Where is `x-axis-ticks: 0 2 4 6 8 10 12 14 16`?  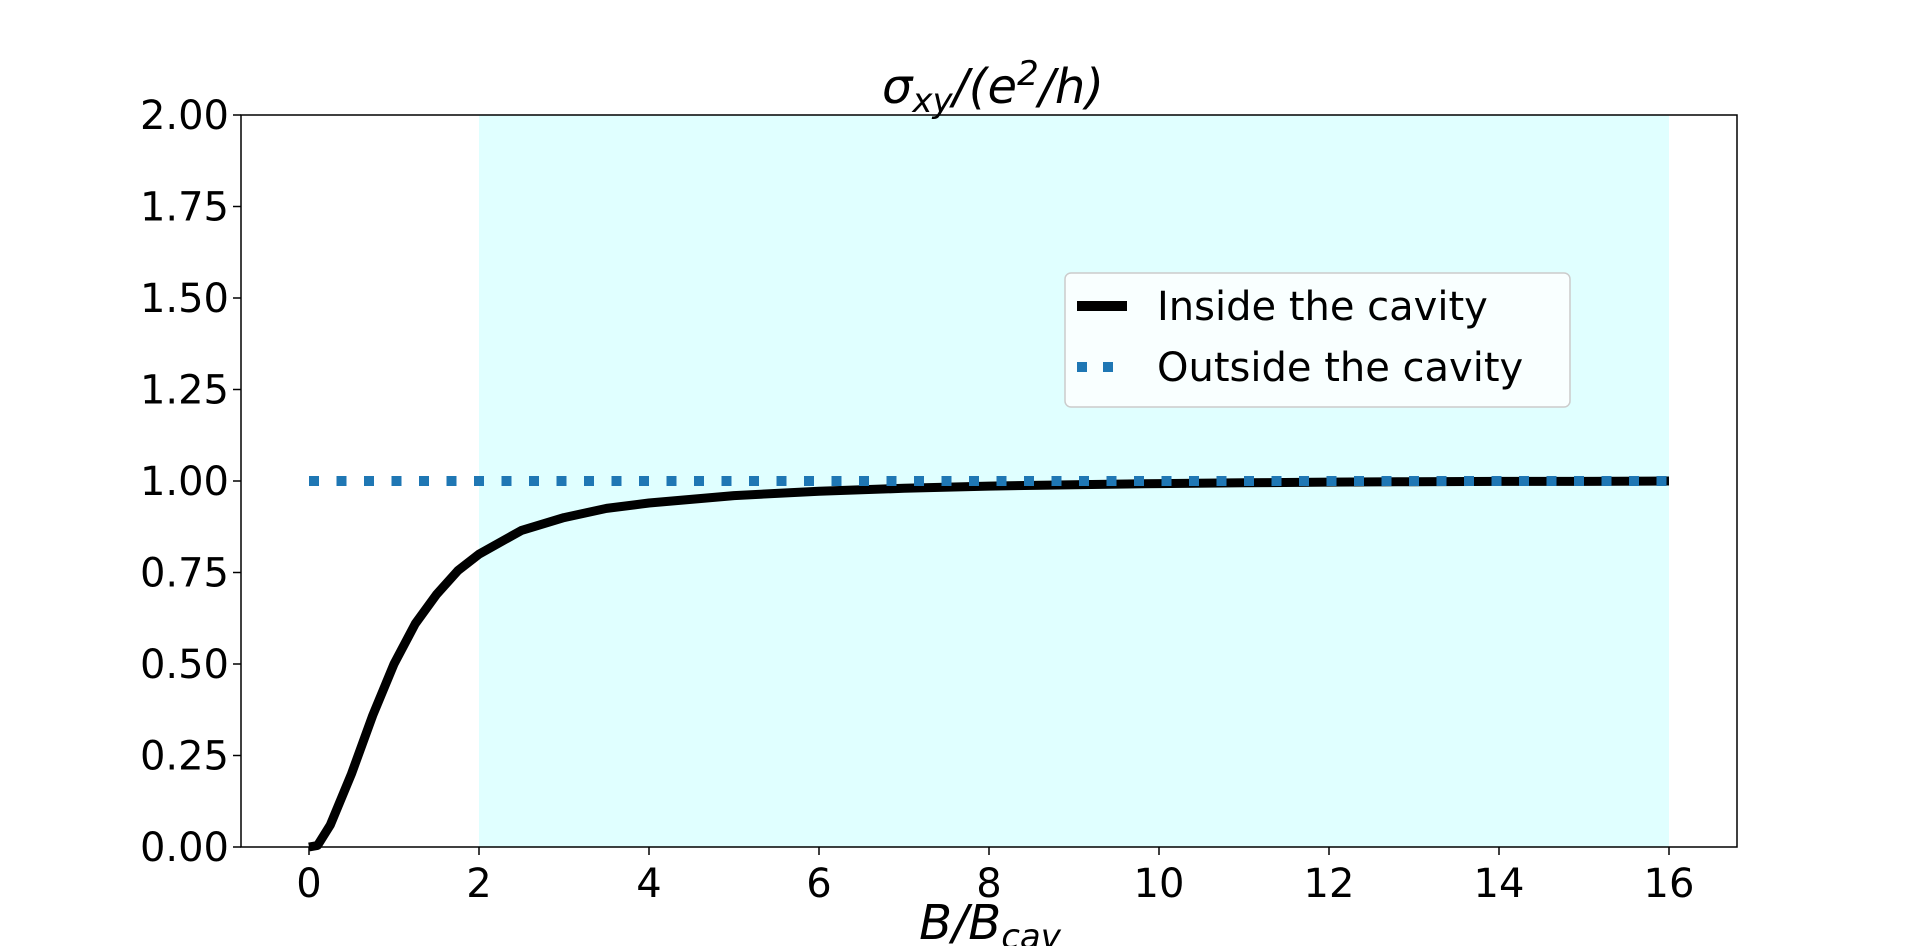
x-axis-ticks: 0 2 4 6 8 10 12 14 16 is located at coordinates (995, 877).